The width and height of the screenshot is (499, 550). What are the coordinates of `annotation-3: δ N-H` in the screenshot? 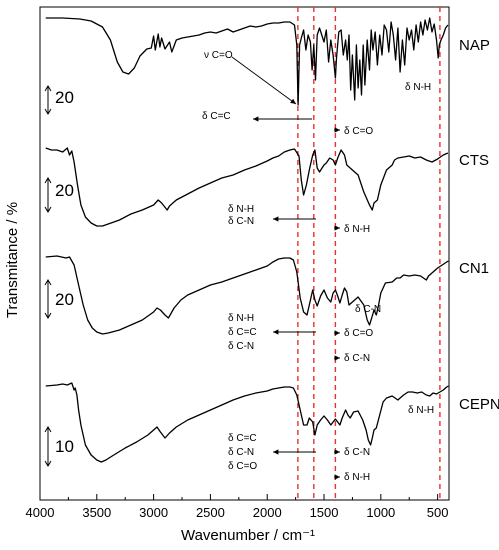 It's located at (241, 209).